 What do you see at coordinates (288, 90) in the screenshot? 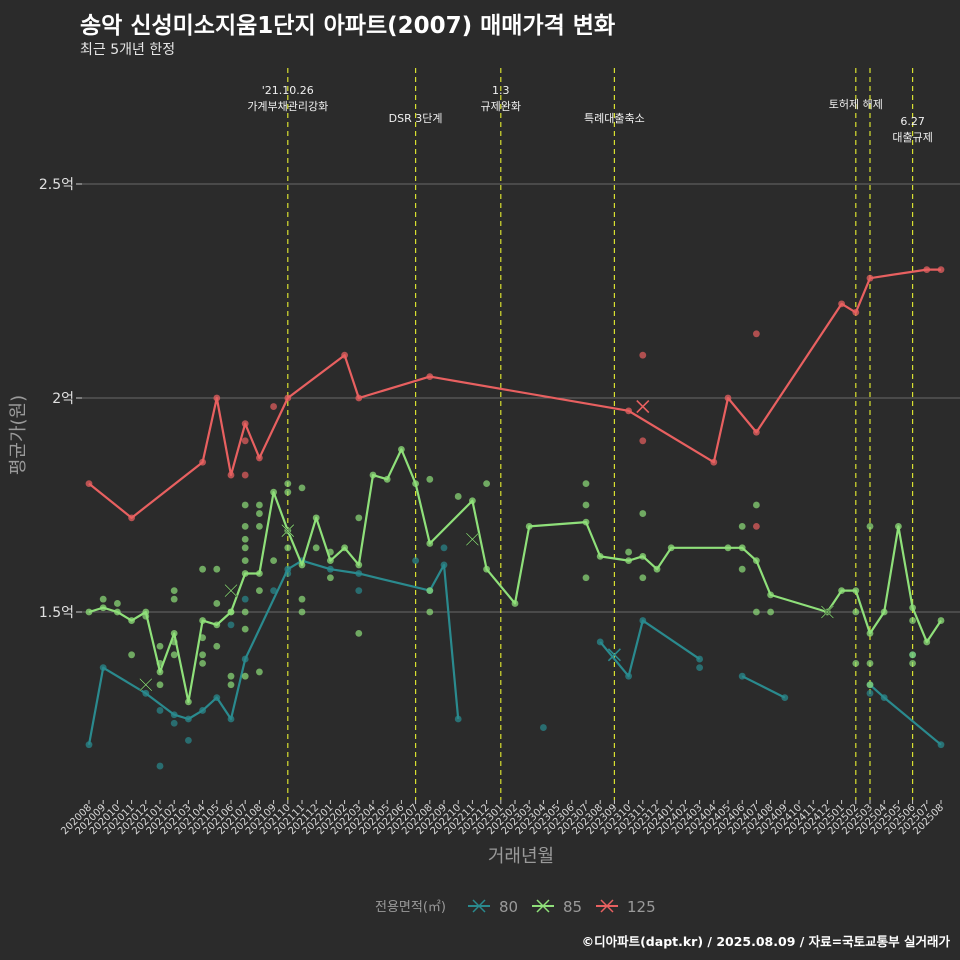
I see `event-label: '21.10.26` at bounding box center [288, 90].